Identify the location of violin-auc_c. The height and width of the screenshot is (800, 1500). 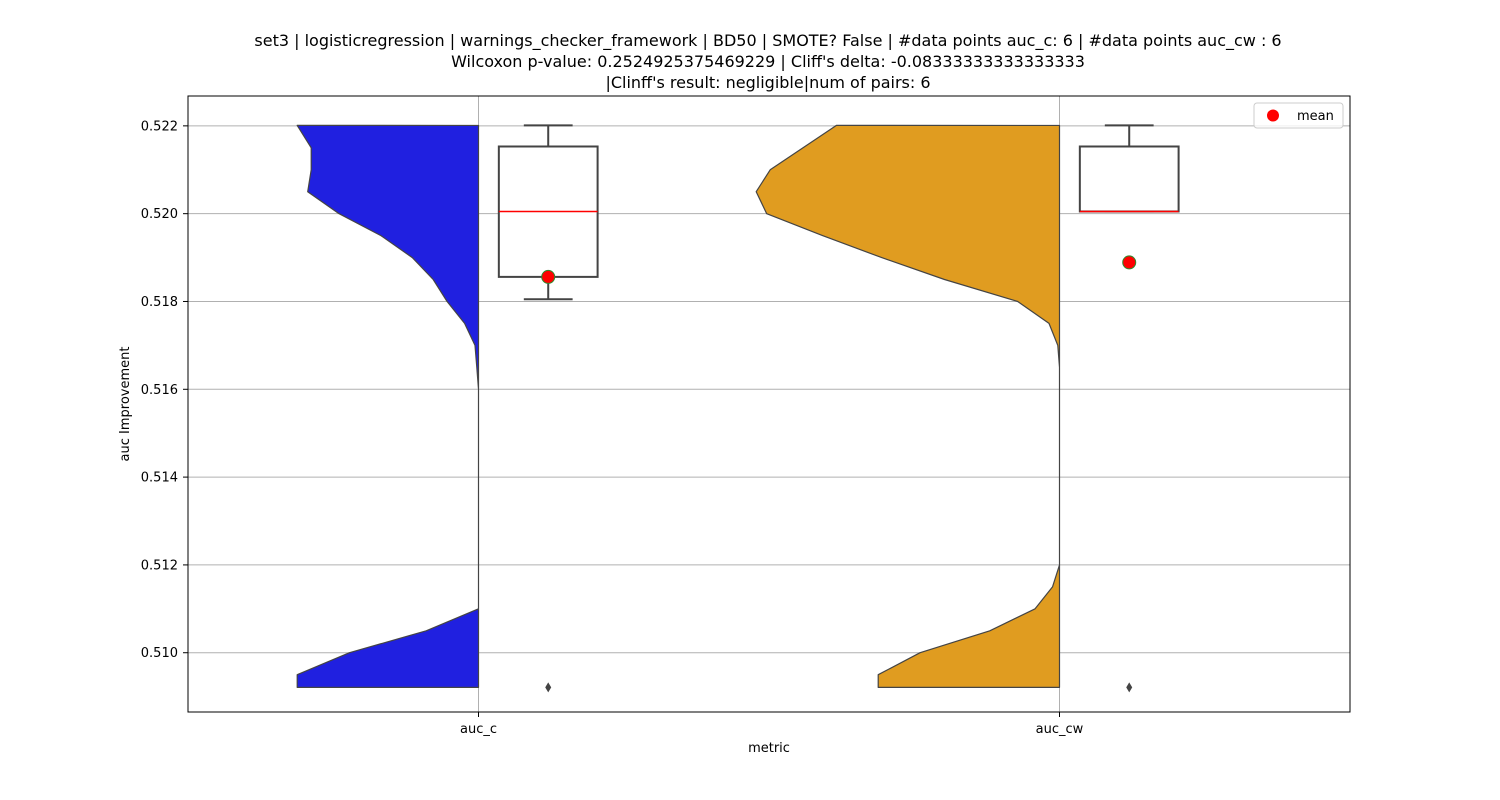
(388, 406).